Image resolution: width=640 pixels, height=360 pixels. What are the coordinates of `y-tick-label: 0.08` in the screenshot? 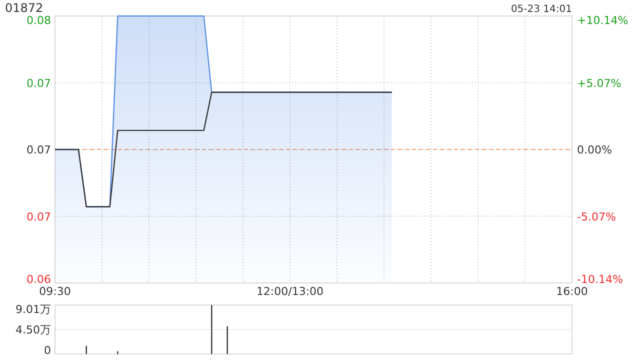 It's located at (38, 20).